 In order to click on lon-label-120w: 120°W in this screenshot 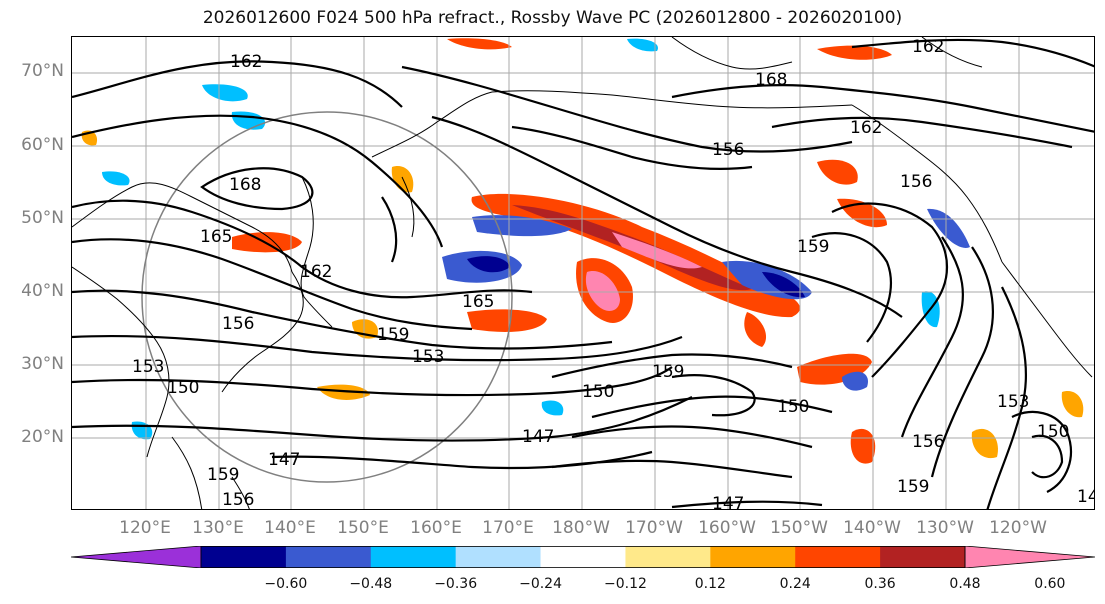, I will do `click(1018, 528)`.